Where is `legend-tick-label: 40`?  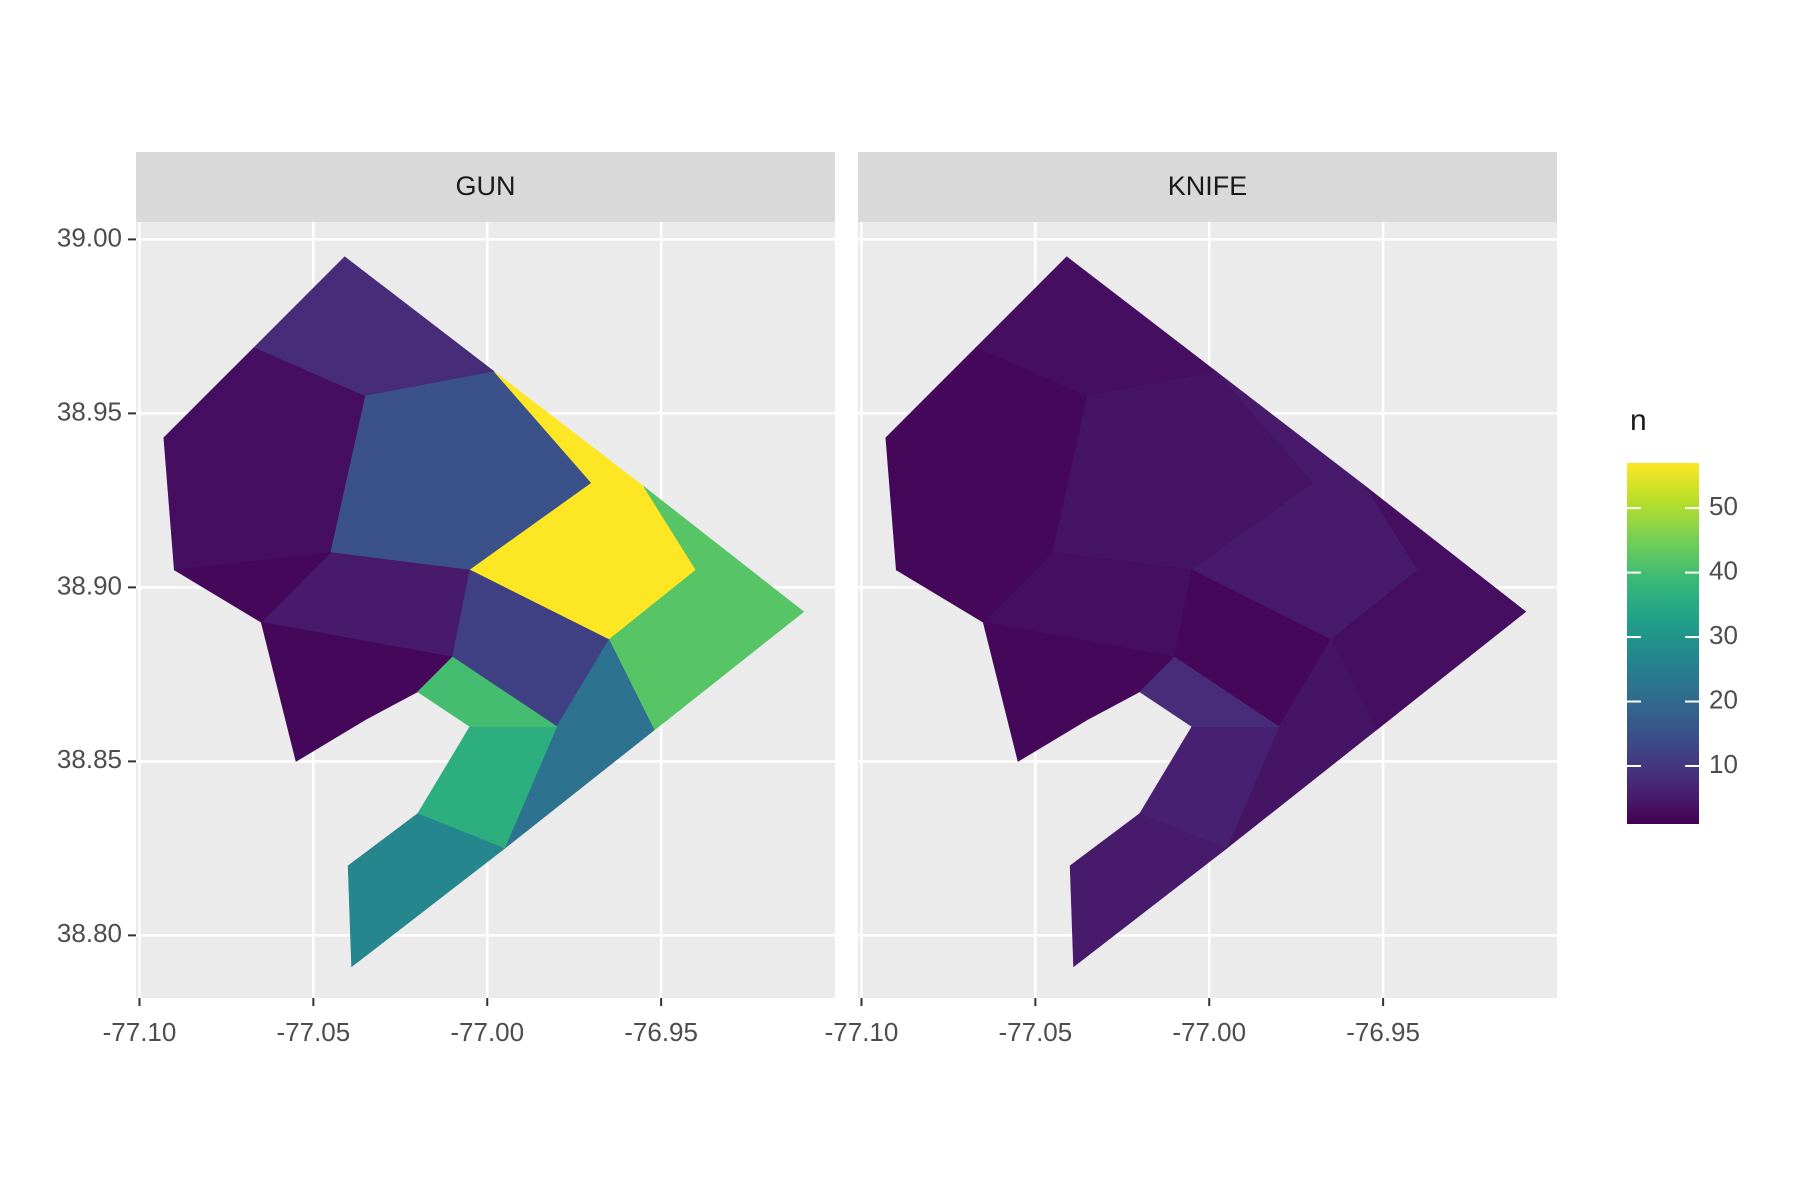 legend-tick-label: 40 is located at coordinates (1723, 570).